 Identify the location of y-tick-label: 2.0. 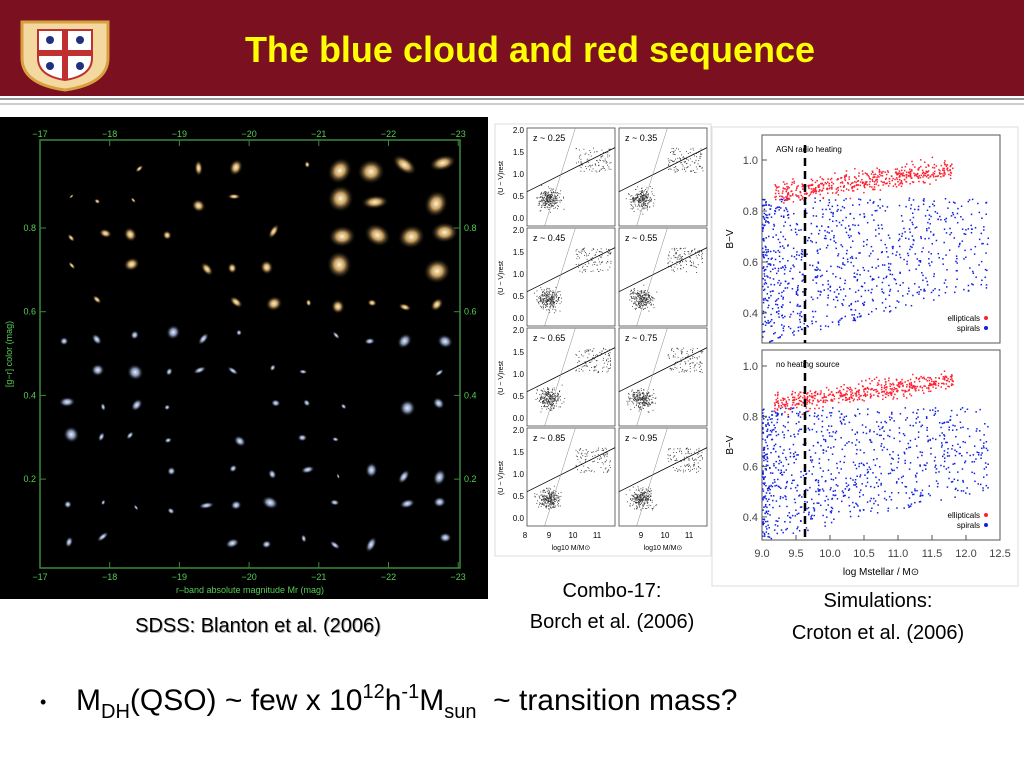
(519, 130).